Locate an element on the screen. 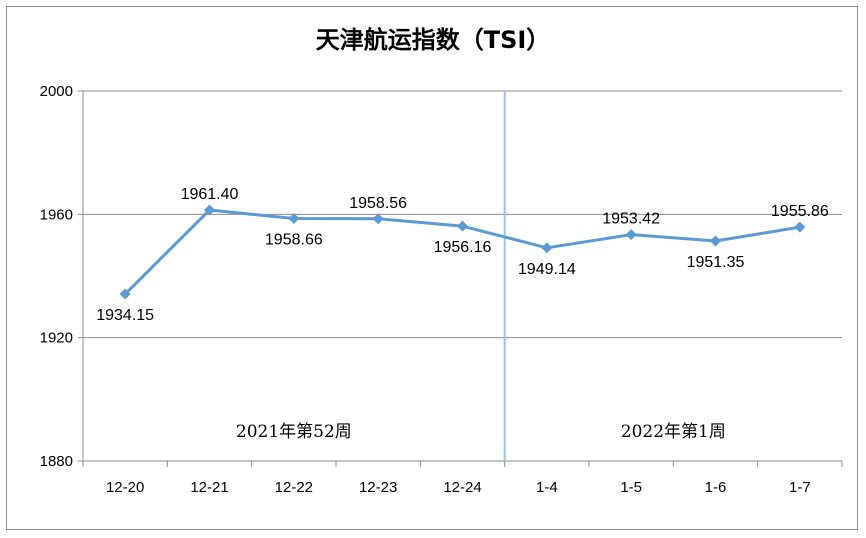 This screenshot has height=538, width=866. x-tick-labels: 12-20 12-21 12-22 12-23 12-24 1-4 1-5 1-6 1-7 is located at coordinates (458, 487).